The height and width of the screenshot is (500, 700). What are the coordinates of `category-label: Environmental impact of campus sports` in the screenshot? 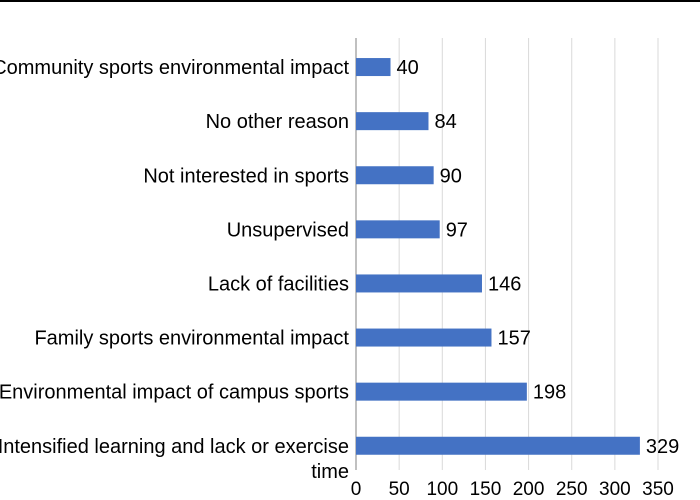 It's located at (174, 393).